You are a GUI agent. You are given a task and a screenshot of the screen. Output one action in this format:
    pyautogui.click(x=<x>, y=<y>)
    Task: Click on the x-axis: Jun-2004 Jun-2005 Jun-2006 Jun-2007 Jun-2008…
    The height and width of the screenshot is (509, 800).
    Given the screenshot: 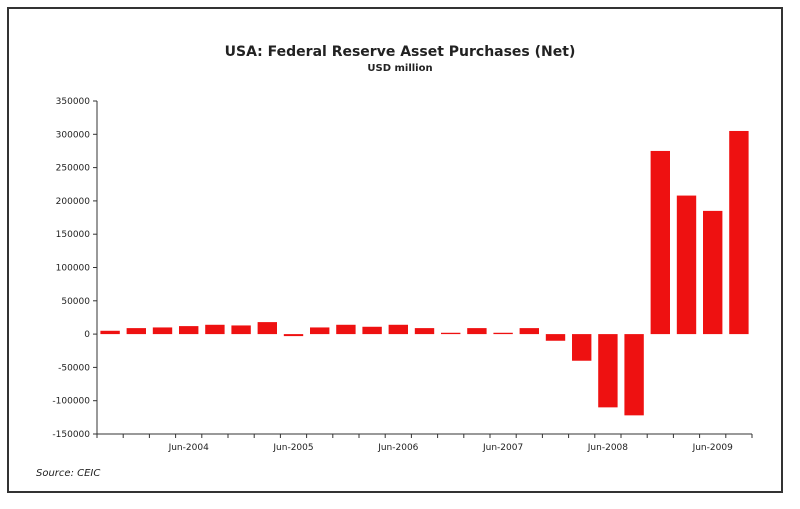 What is the action you would take?
    pyautogui.click(x=424, y=443)
    